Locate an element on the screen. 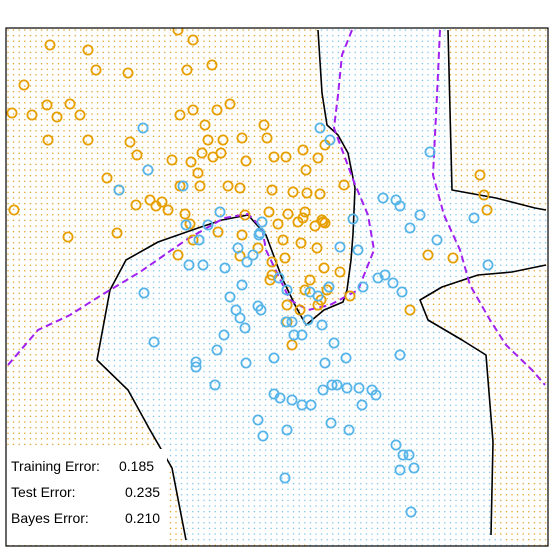  bayes-boundary-line is located at coordinates (488, 207).